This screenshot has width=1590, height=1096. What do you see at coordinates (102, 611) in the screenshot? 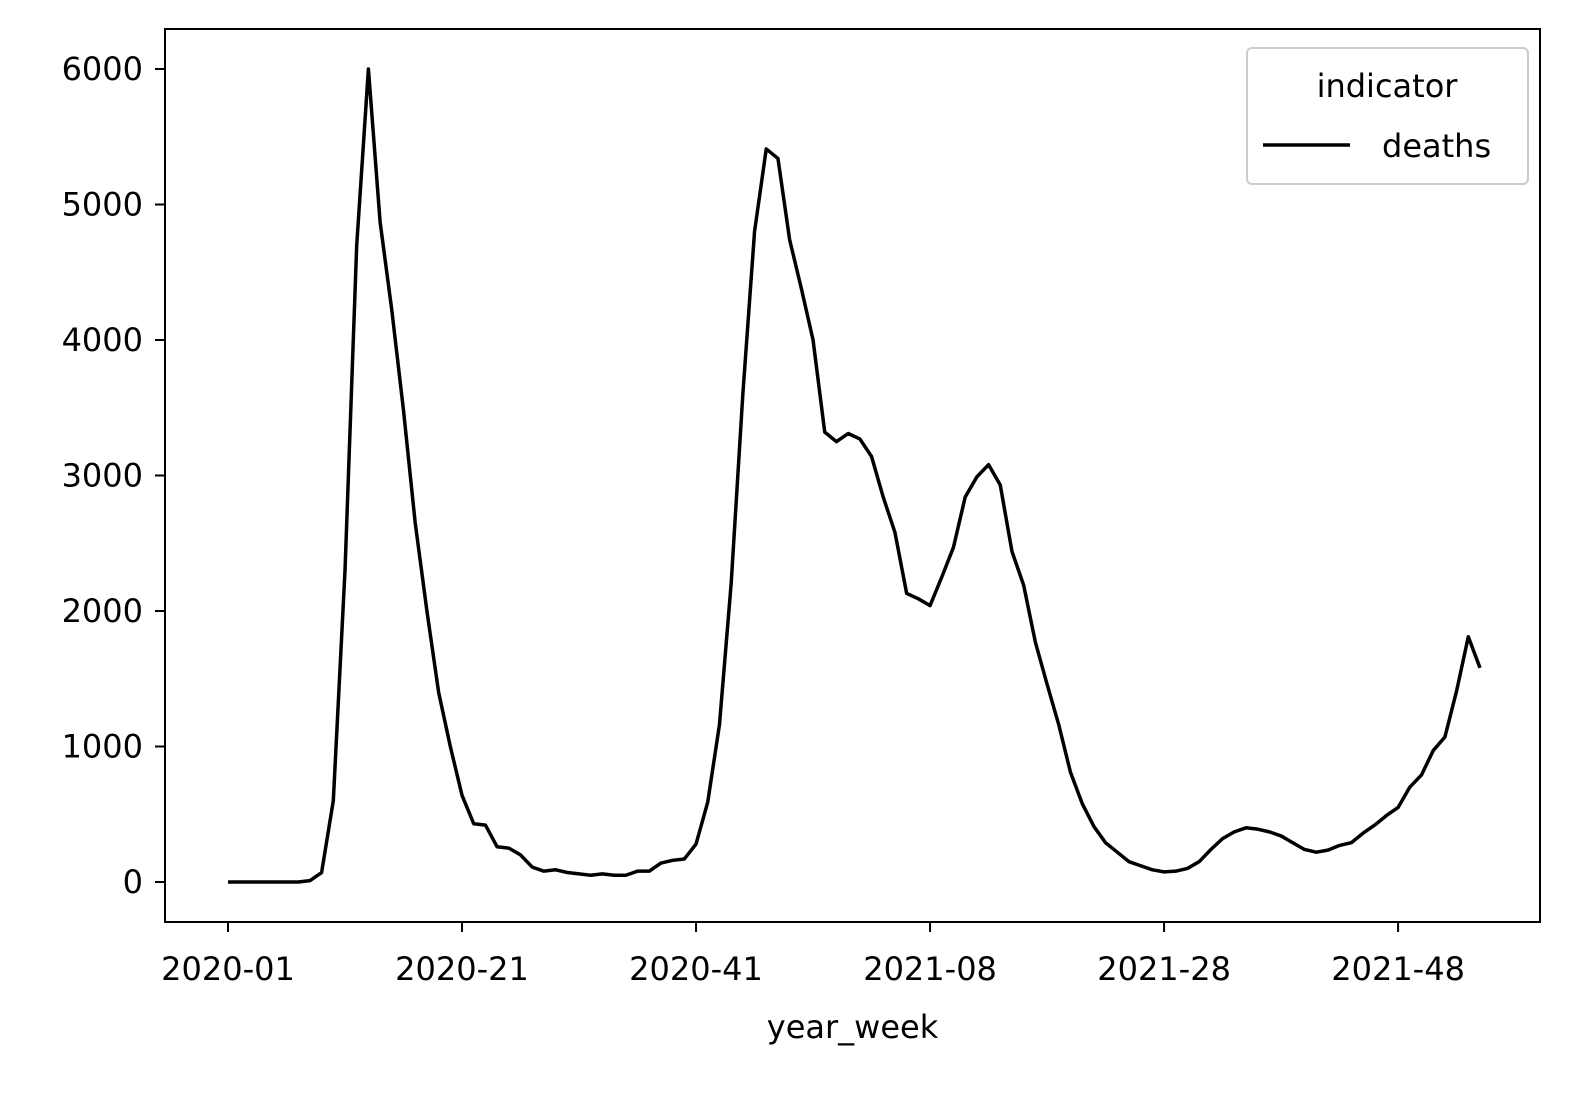
I see `y-tick-label: 2000` at bounding box center [102, 611].